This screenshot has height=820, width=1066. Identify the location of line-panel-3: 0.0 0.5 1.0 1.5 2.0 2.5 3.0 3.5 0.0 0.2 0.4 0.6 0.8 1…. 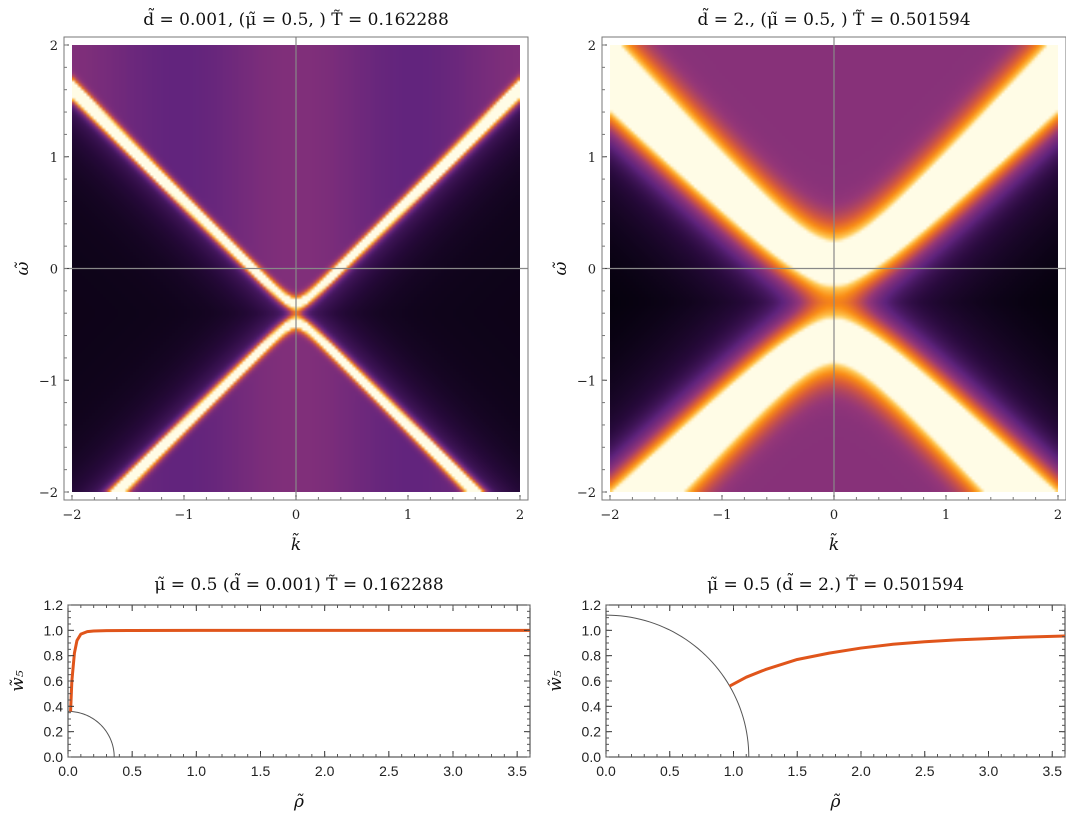
(806, 692).